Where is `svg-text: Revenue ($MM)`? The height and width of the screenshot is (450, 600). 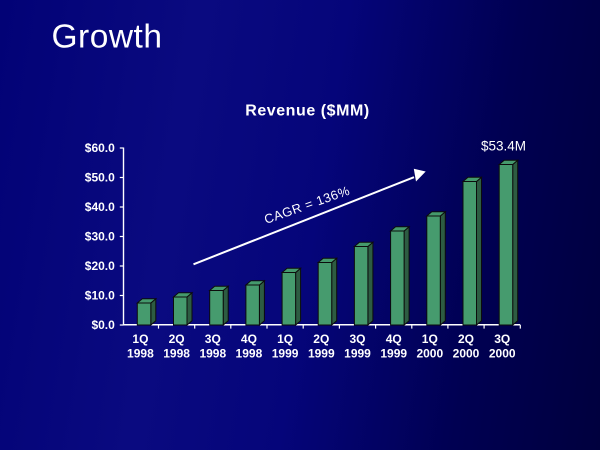 svg-text: Revenue ($MM) is located at coordinates (307, 110).